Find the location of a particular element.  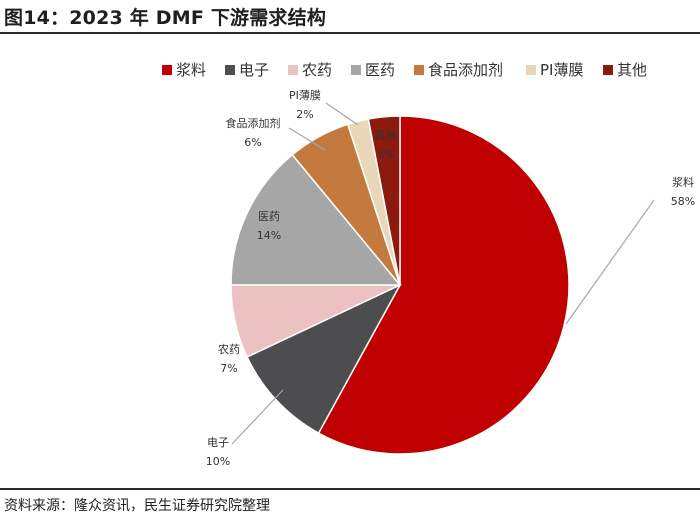

label-name-slice-7: 其他 is located at coordinates (386, 135).